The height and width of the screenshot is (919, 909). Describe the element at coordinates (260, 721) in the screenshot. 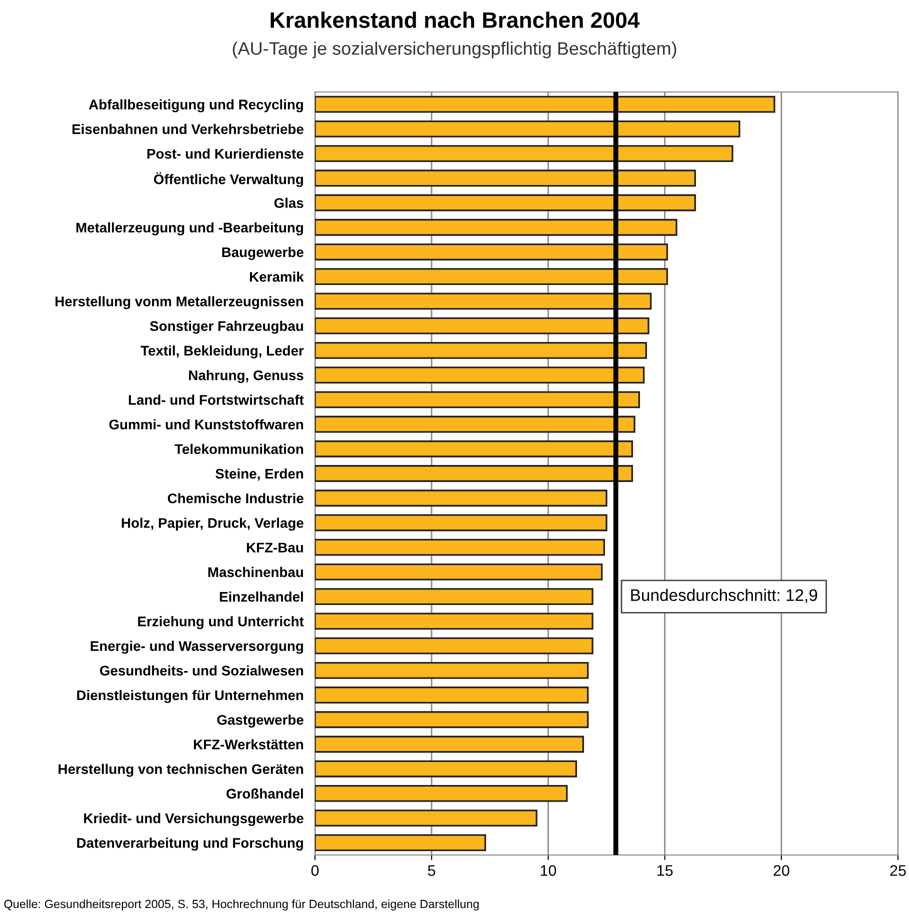

I see `y-tick-label: Gastgewerbe` at that location.